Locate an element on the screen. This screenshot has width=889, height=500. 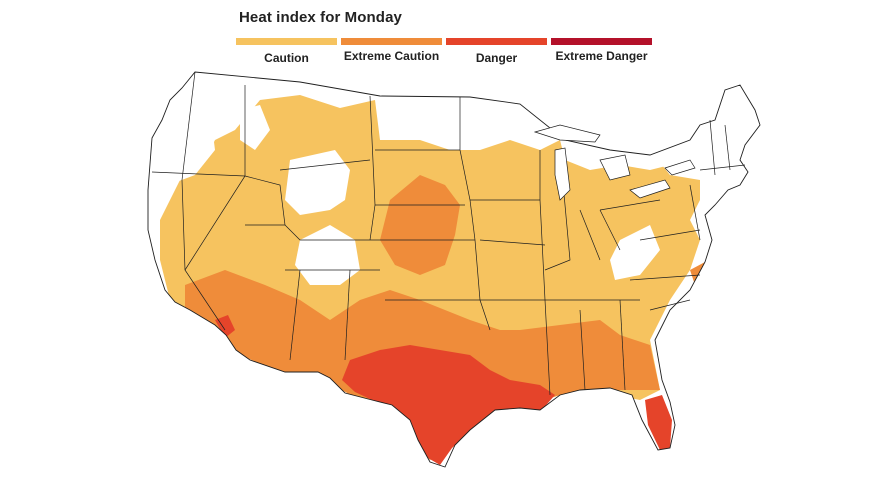
legend-swatch-danger is located at coordinates (496, 41).